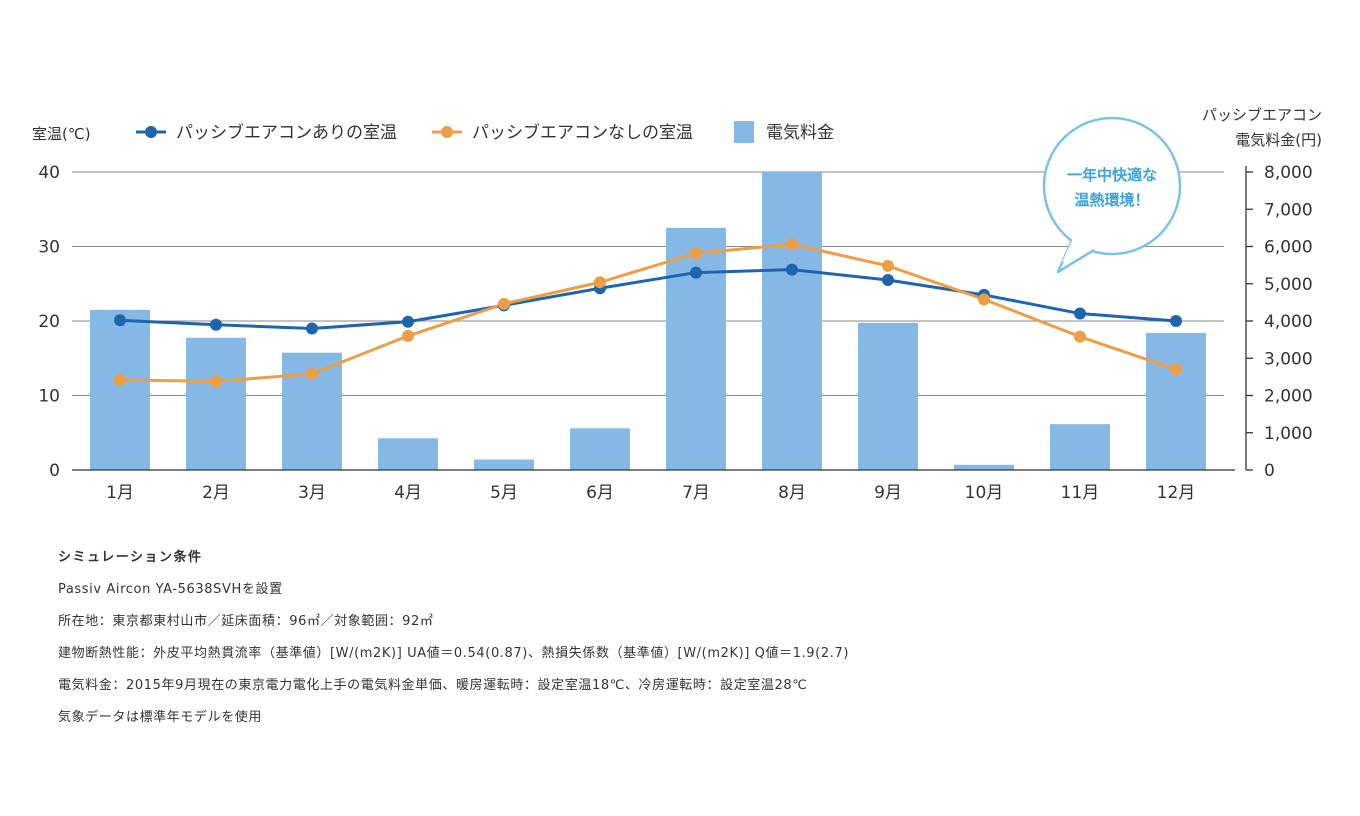 The height and width of the screenshot is (816, 1360). What do you see at coordinates (286, 132) in the screenshot?
I see `legend-label-1: パッシブエアコンありの室温` at bounding box center [286, 132].